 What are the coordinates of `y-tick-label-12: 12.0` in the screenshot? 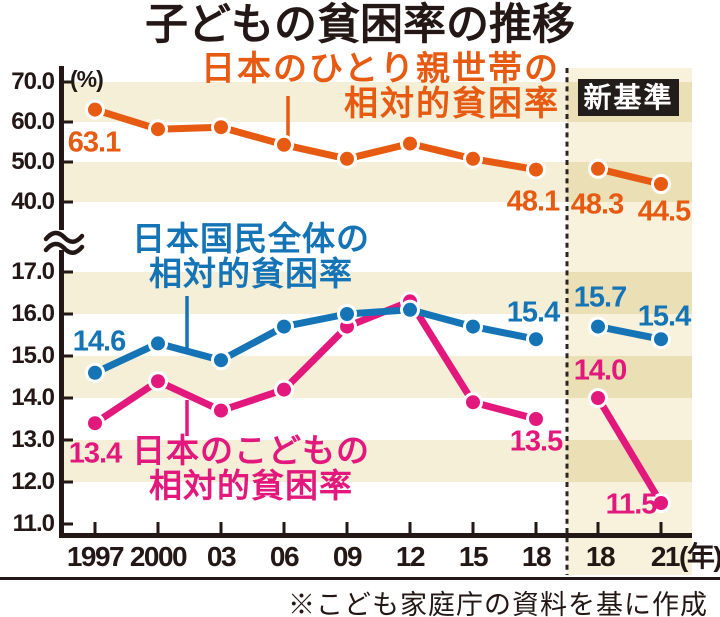 It's located at (33, 481).